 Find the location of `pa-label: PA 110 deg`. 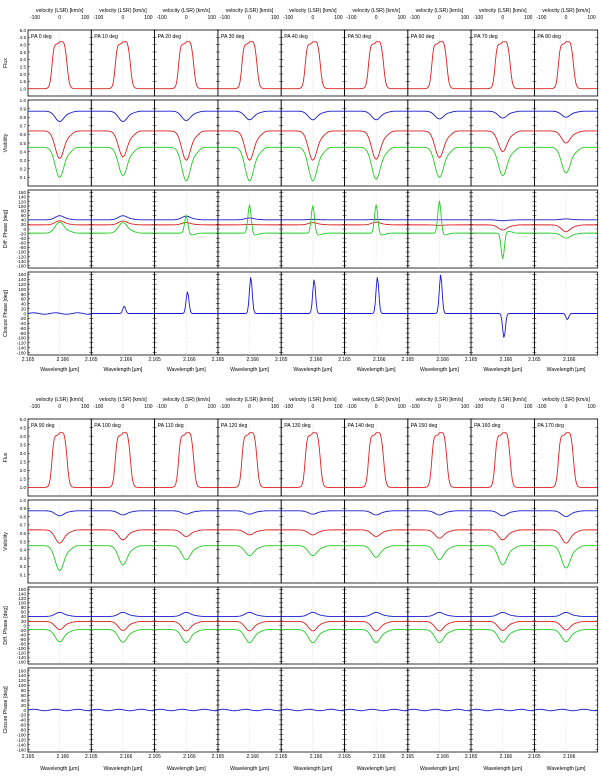

pa-label: PA 110 deg is located at coordinates (171, 426).